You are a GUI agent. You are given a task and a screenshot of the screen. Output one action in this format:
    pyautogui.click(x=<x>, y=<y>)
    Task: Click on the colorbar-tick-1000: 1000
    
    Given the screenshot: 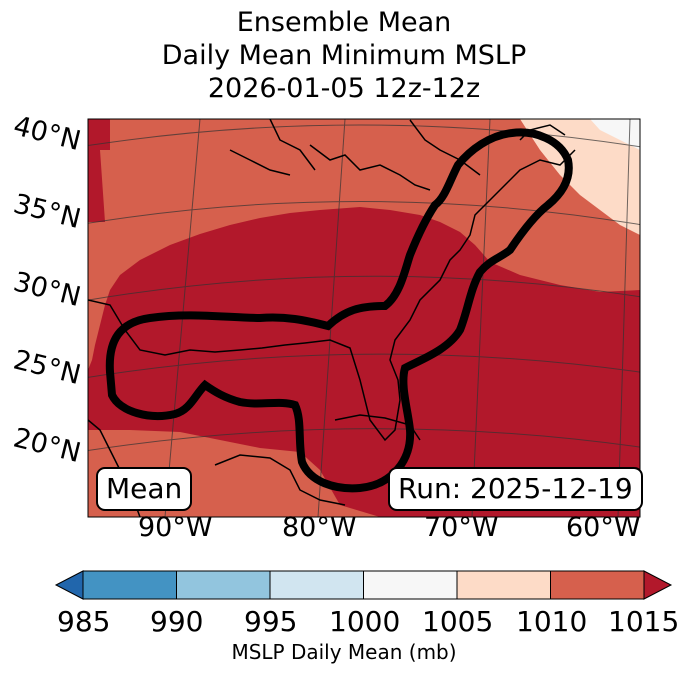 What is the action you would take?
    pyautogui.click(x=365, y=621)
    